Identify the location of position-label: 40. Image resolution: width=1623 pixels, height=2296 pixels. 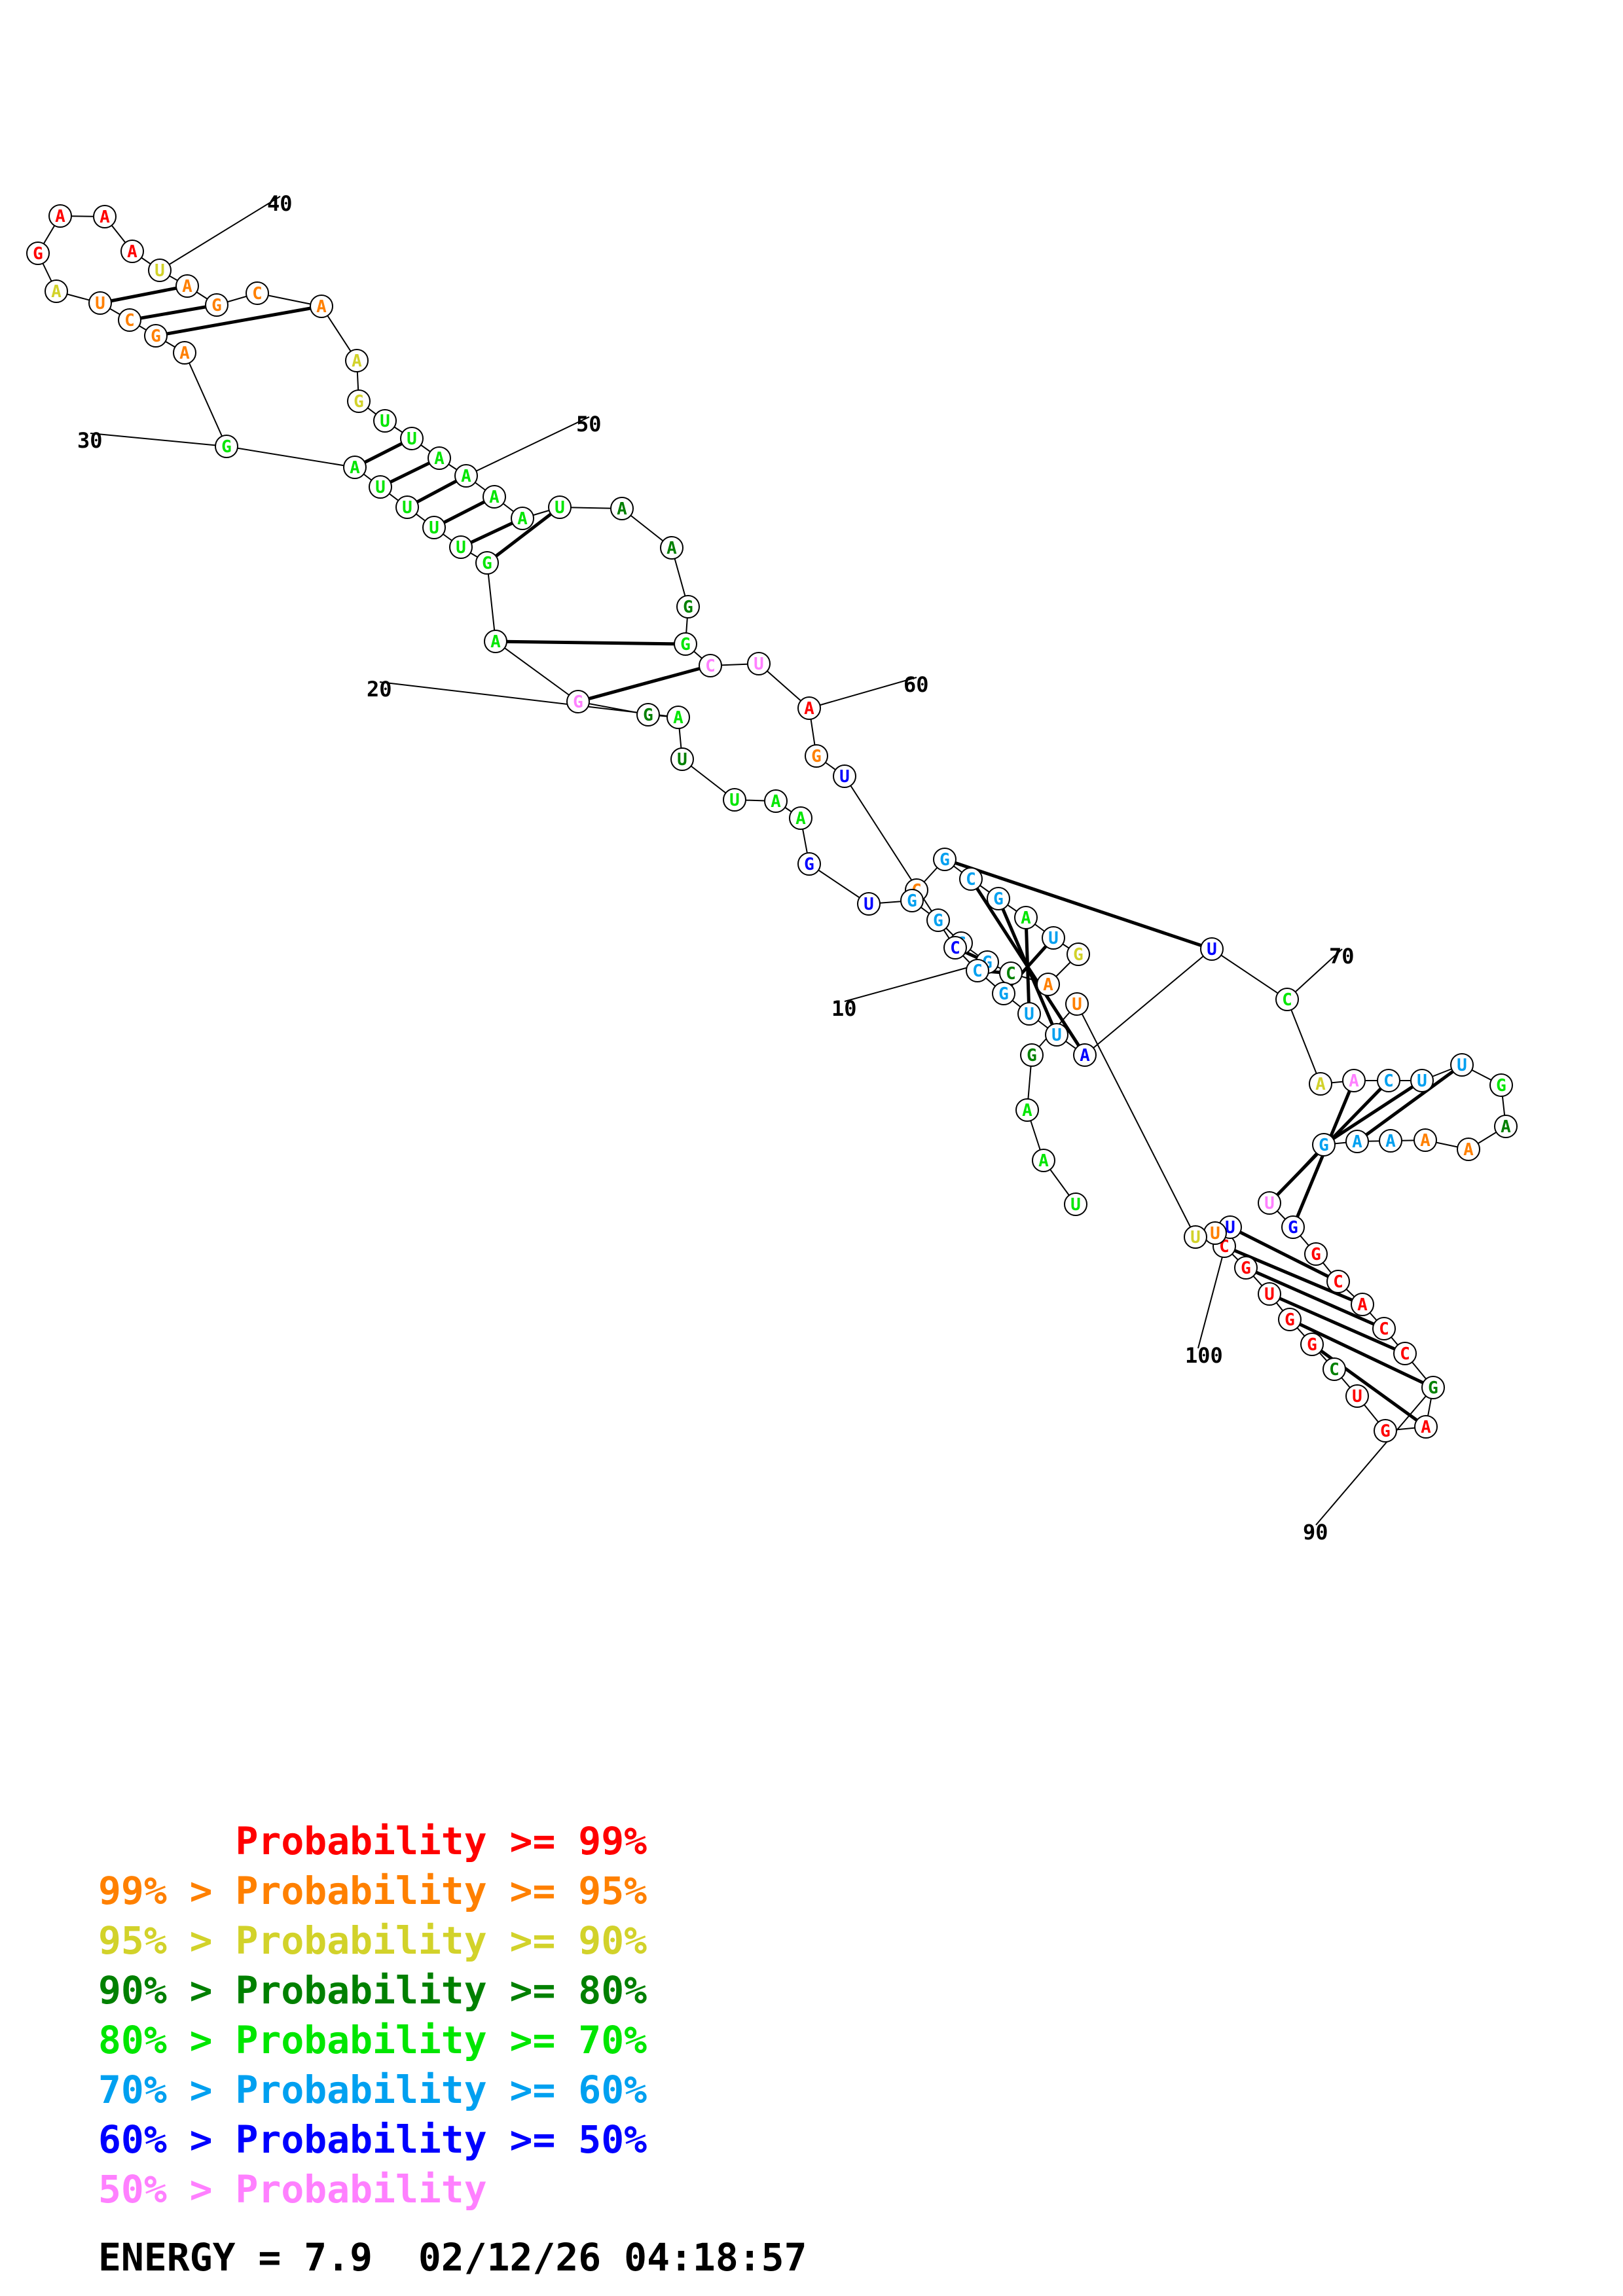
(280, 203).